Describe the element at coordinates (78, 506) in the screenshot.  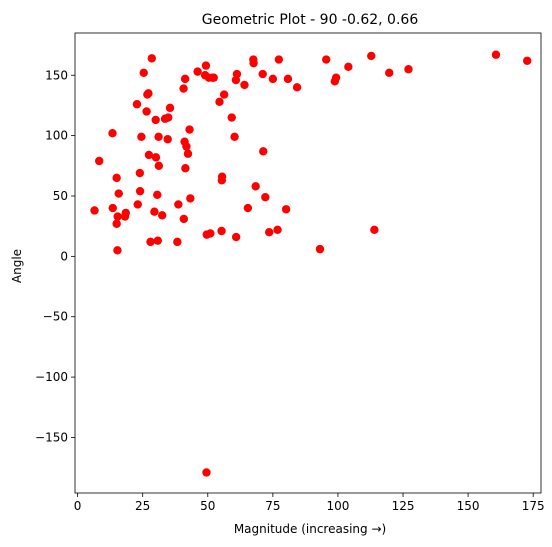
I see `x-tick-label: 0` at that location.